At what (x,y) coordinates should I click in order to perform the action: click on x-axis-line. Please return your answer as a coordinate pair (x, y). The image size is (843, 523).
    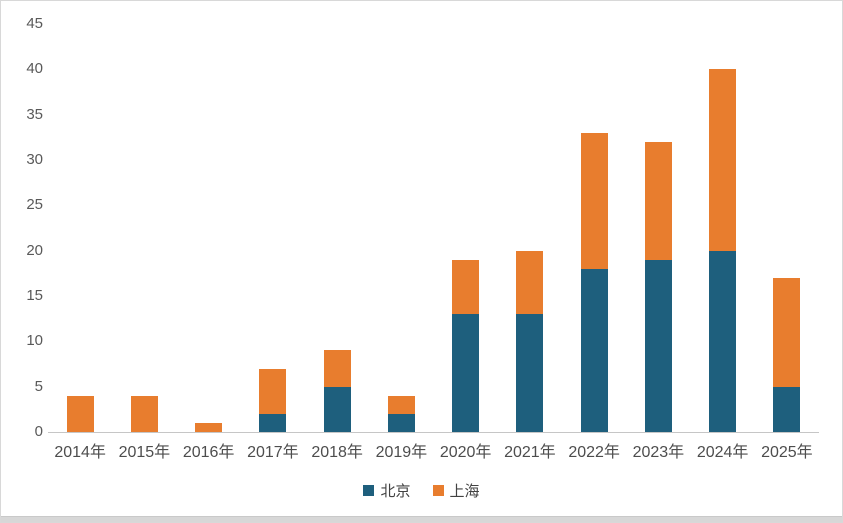
    Looking at the image, I should click on (433, 432).